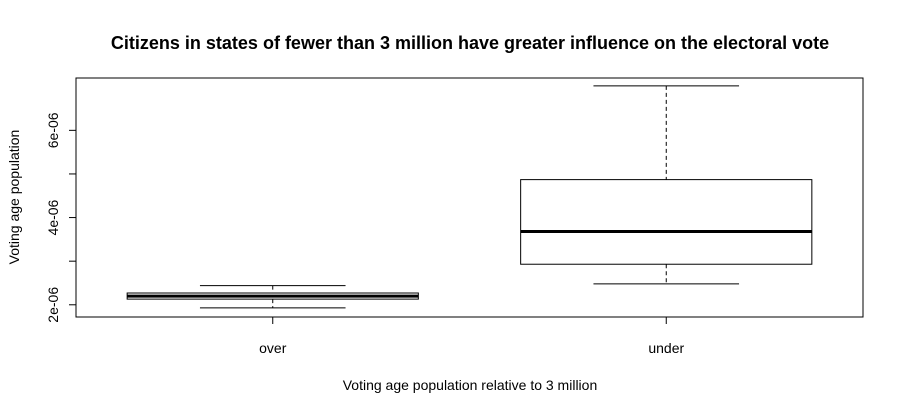 The image size is (904, 415). Describe the element at coordinates (666, 222) in the screenshot. I see `box-iqr` at that location.